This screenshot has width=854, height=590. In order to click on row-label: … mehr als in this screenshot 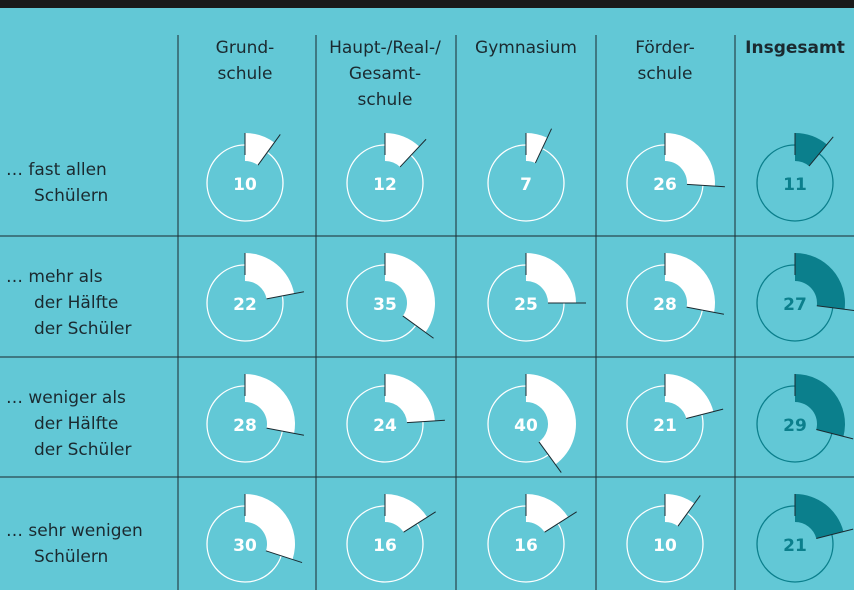, I will do `click(54, 277)`.